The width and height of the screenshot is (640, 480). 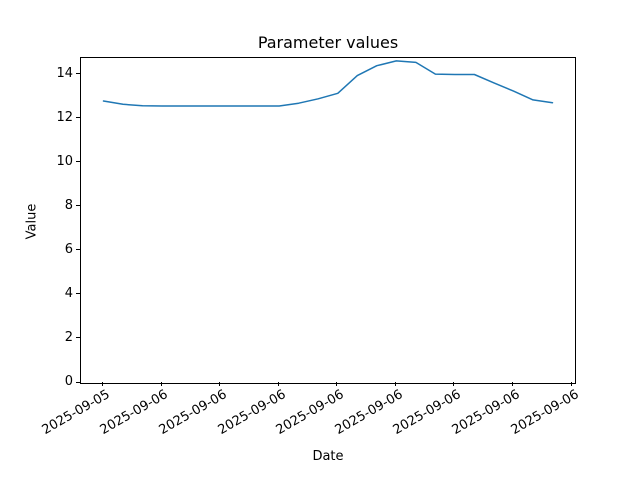 What do you see at coordinates (328, 42) in the screenshot?
I see `chart-title: Parameter values` at bounding box center [328, 42].